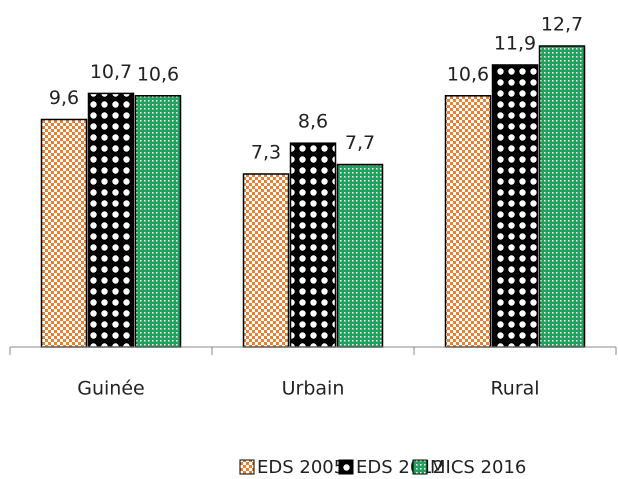  What do you see at coordinates (478, 467) in the screenshot?
I see `legend-label: MICS 2016` at bounding box center [478, 467].